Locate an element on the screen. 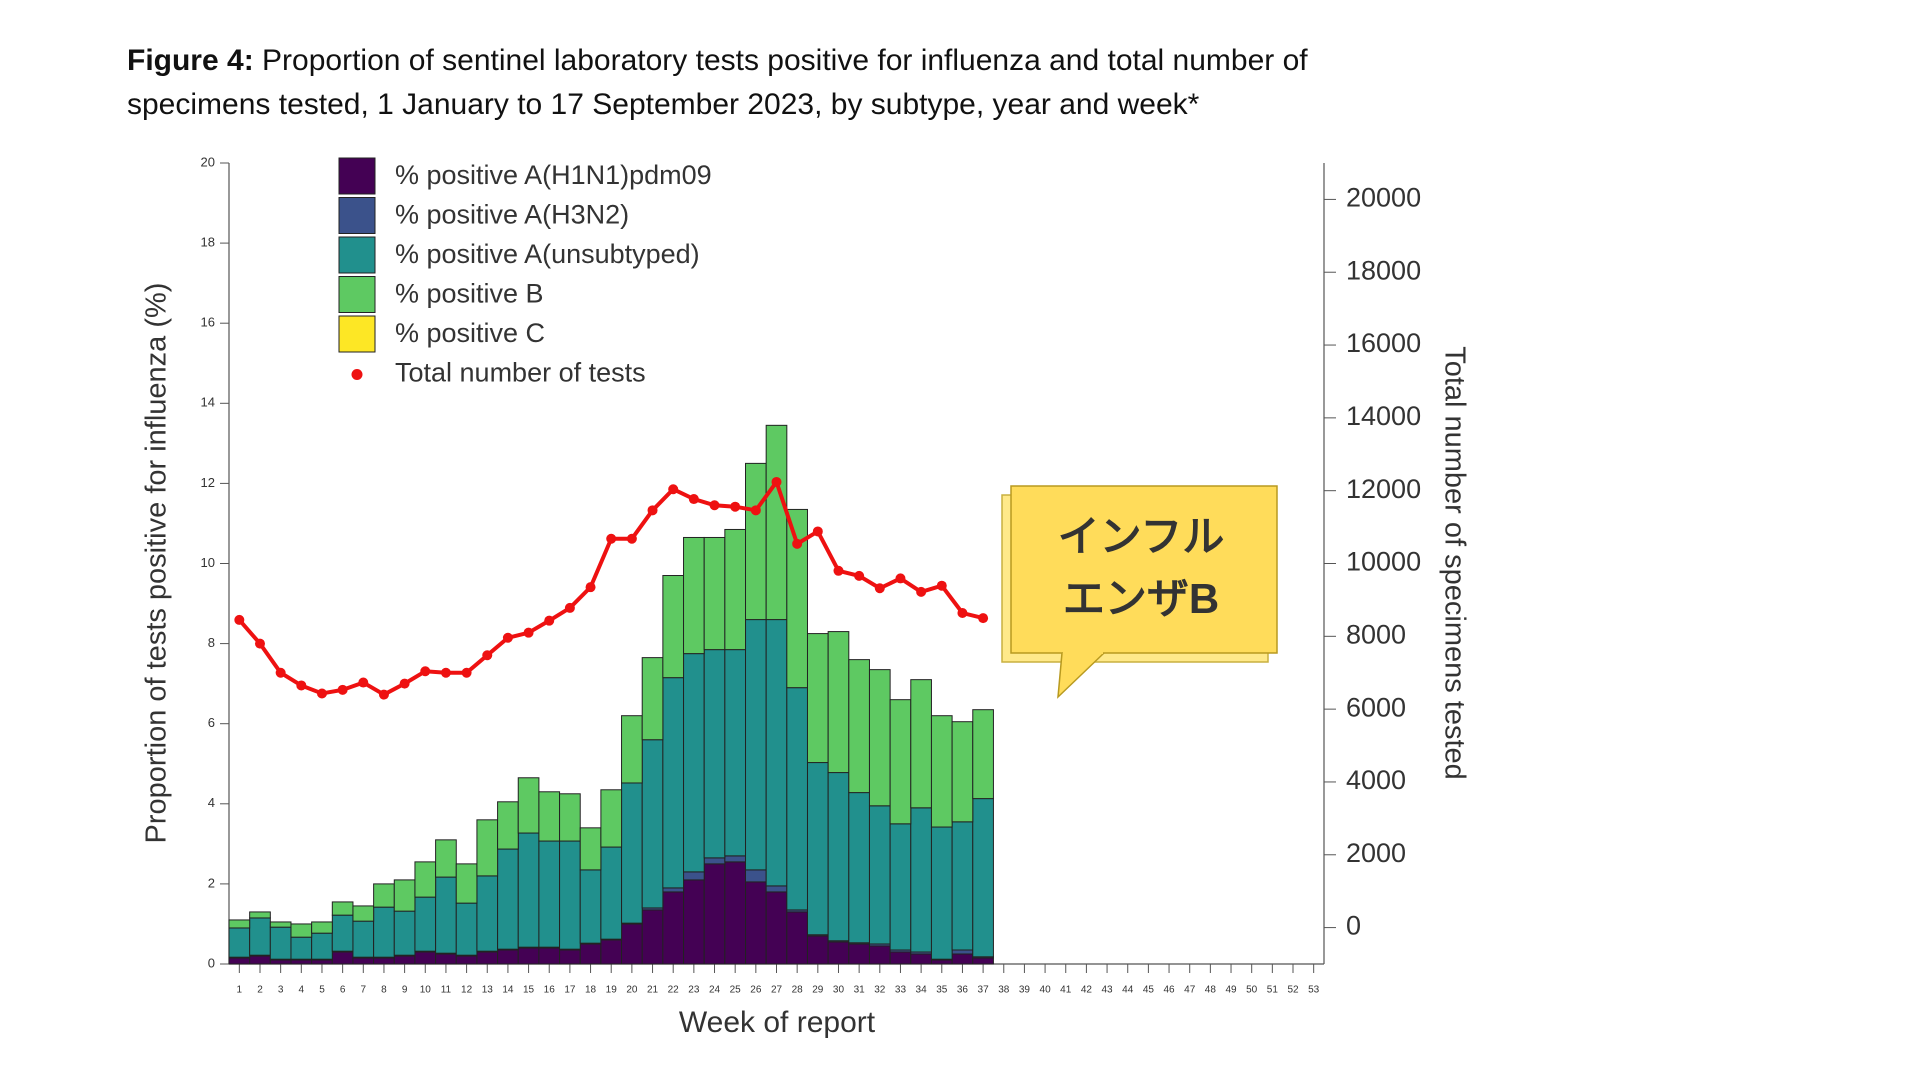 The width and height of the screenshot is (1920, 1080). x-tick-label: 51 is located at coordinates (1273, 990).